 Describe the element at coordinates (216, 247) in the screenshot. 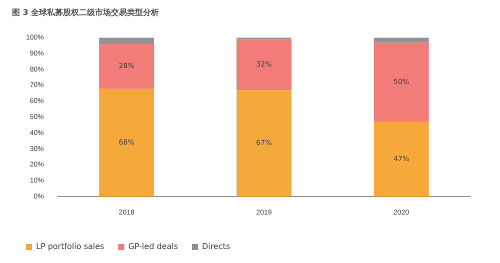

I see `legend-label: Directs` at that location.